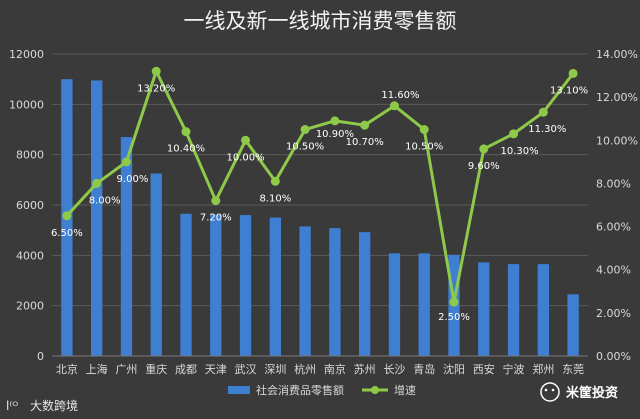 This screenshot has height=419, width=640. Describe the element at coordinates (30, 255) in the screenshot. I see `y-left-tick-label: 4000` at that location.